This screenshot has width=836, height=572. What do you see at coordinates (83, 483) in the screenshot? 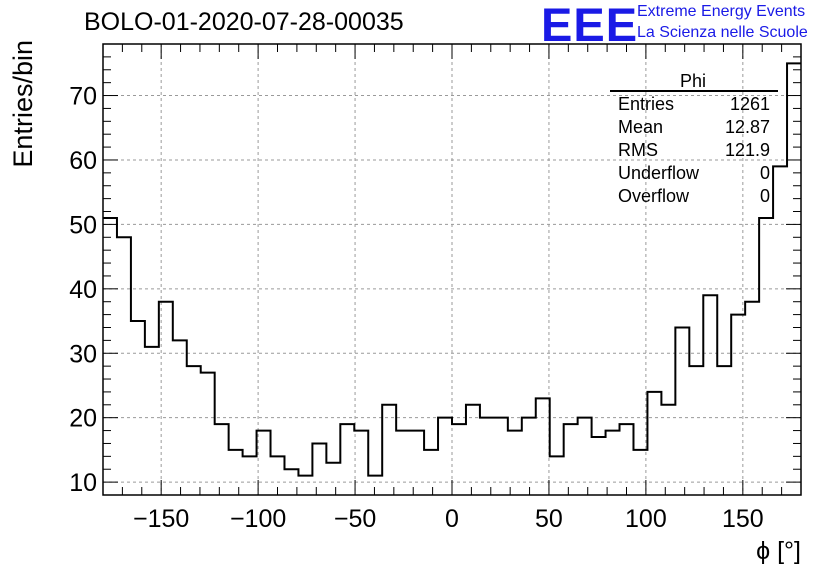
I see `y-tick-label: 10` at bounding box center [83, 483].